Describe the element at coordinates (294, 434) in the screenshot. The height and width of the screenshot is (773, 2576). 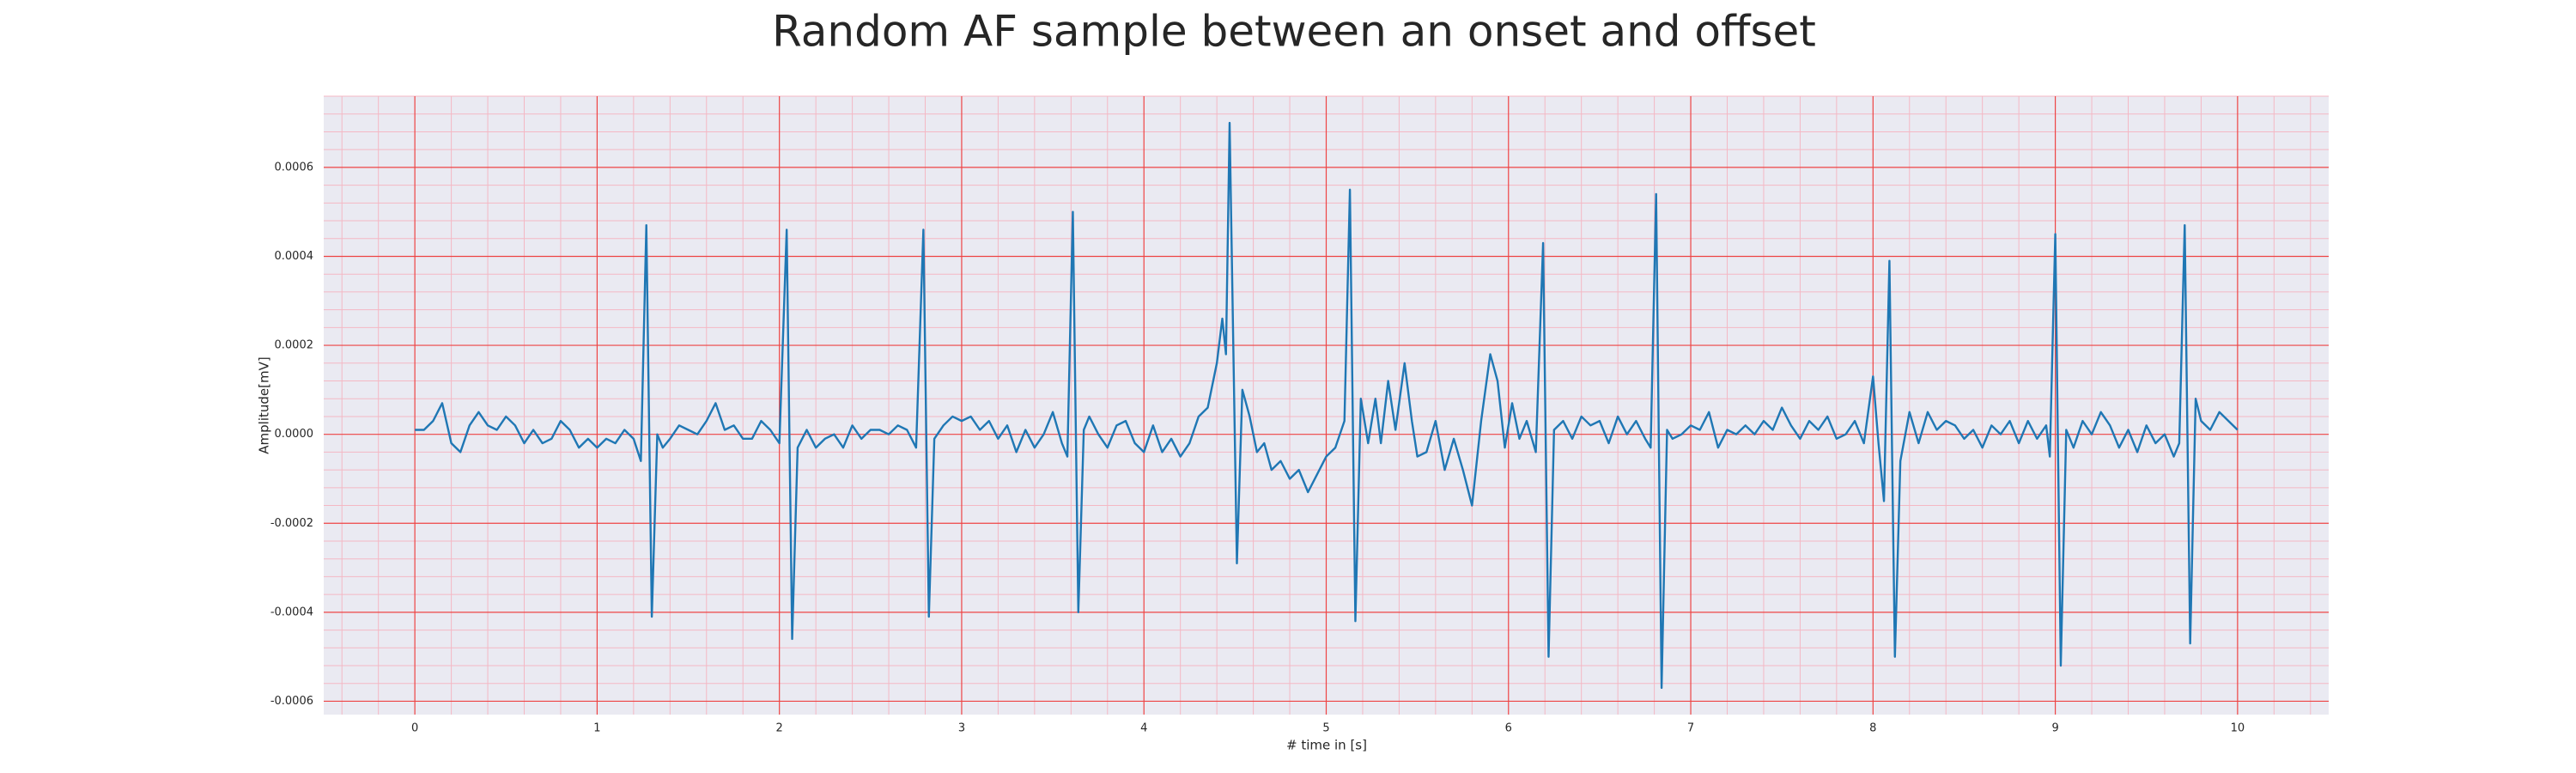
I see `y-tick-label: 0.0000` at that location.